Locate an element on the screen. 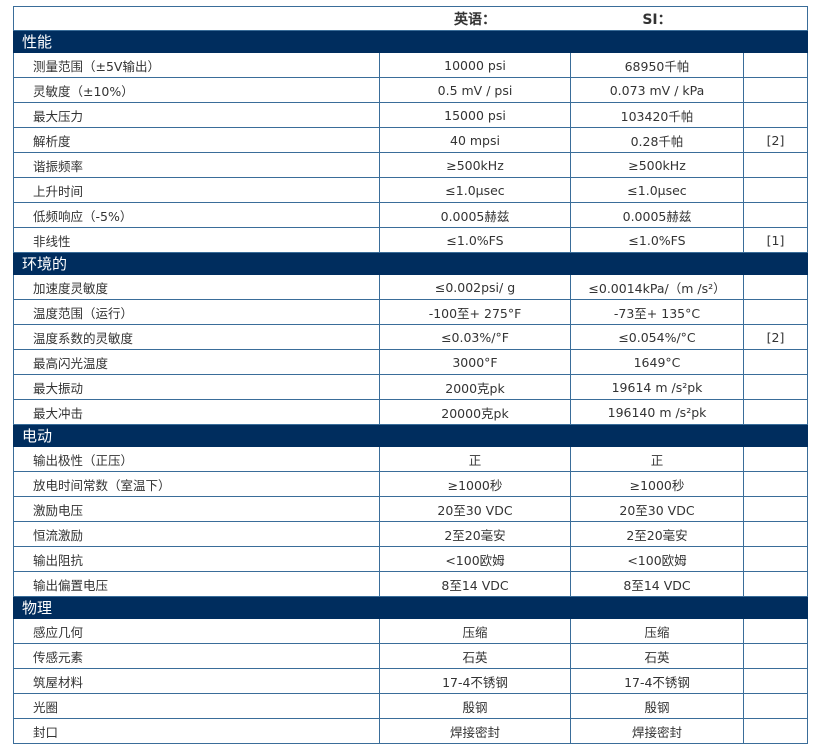 The image size is (820, 748). table-row: 温度范围（运行） -100至+ 275°F -73至+ 135°C is located at coordinates (410, 312).